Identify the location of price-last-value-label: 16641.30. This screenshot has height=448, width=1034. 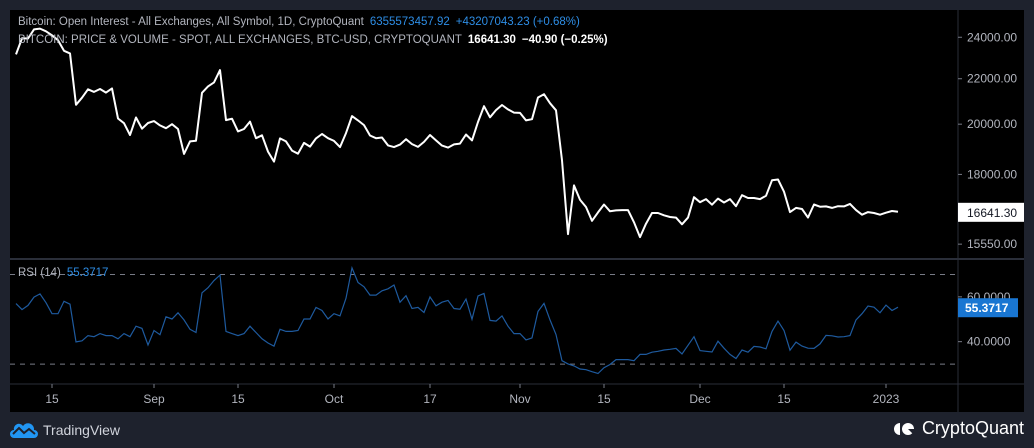
(992, 213).